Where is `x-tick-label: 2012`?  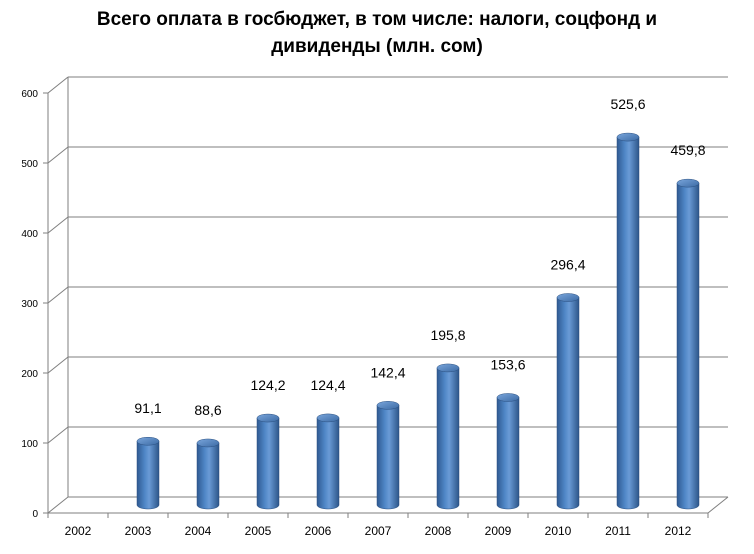 x-tick-label: 2012 is located at coordinates (678, 531).